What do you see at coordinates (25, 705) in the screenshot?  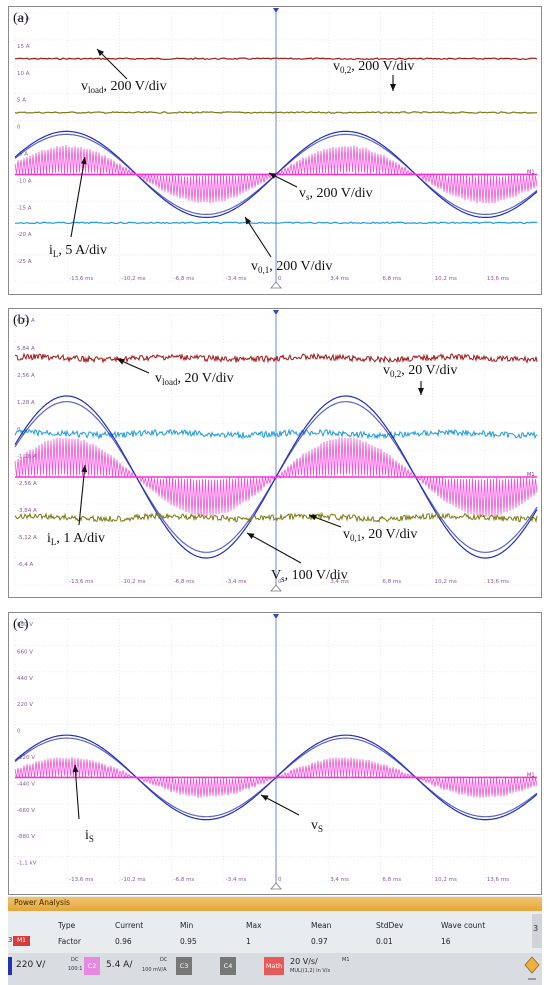 I see `y-tick-label: 220 V` at bounding box center [25, 705].